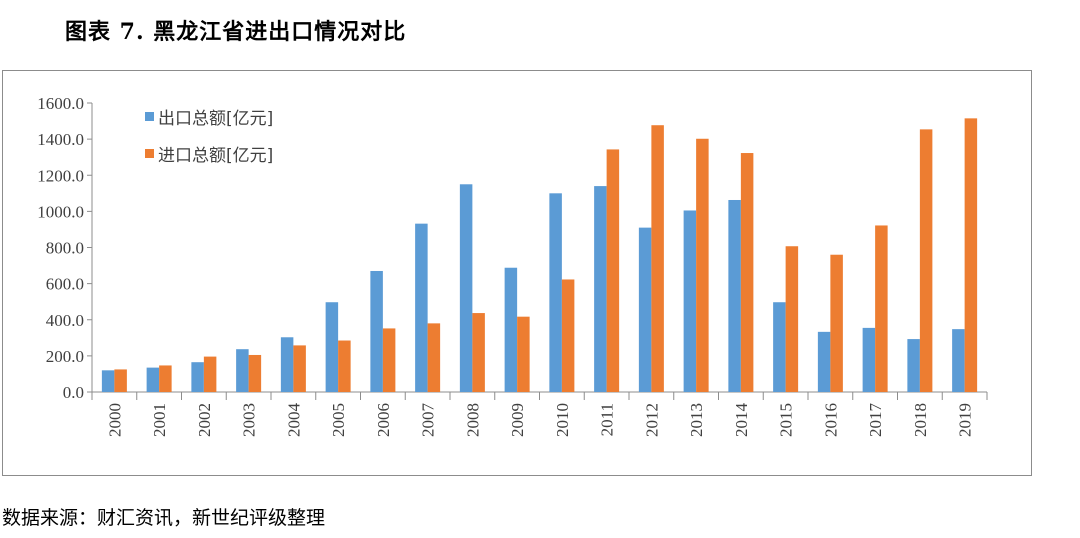  What do you see at coordinates (607, 419) in the screenshot?
I see `x-tick-label: 2011` at bounding box center [607, 419].